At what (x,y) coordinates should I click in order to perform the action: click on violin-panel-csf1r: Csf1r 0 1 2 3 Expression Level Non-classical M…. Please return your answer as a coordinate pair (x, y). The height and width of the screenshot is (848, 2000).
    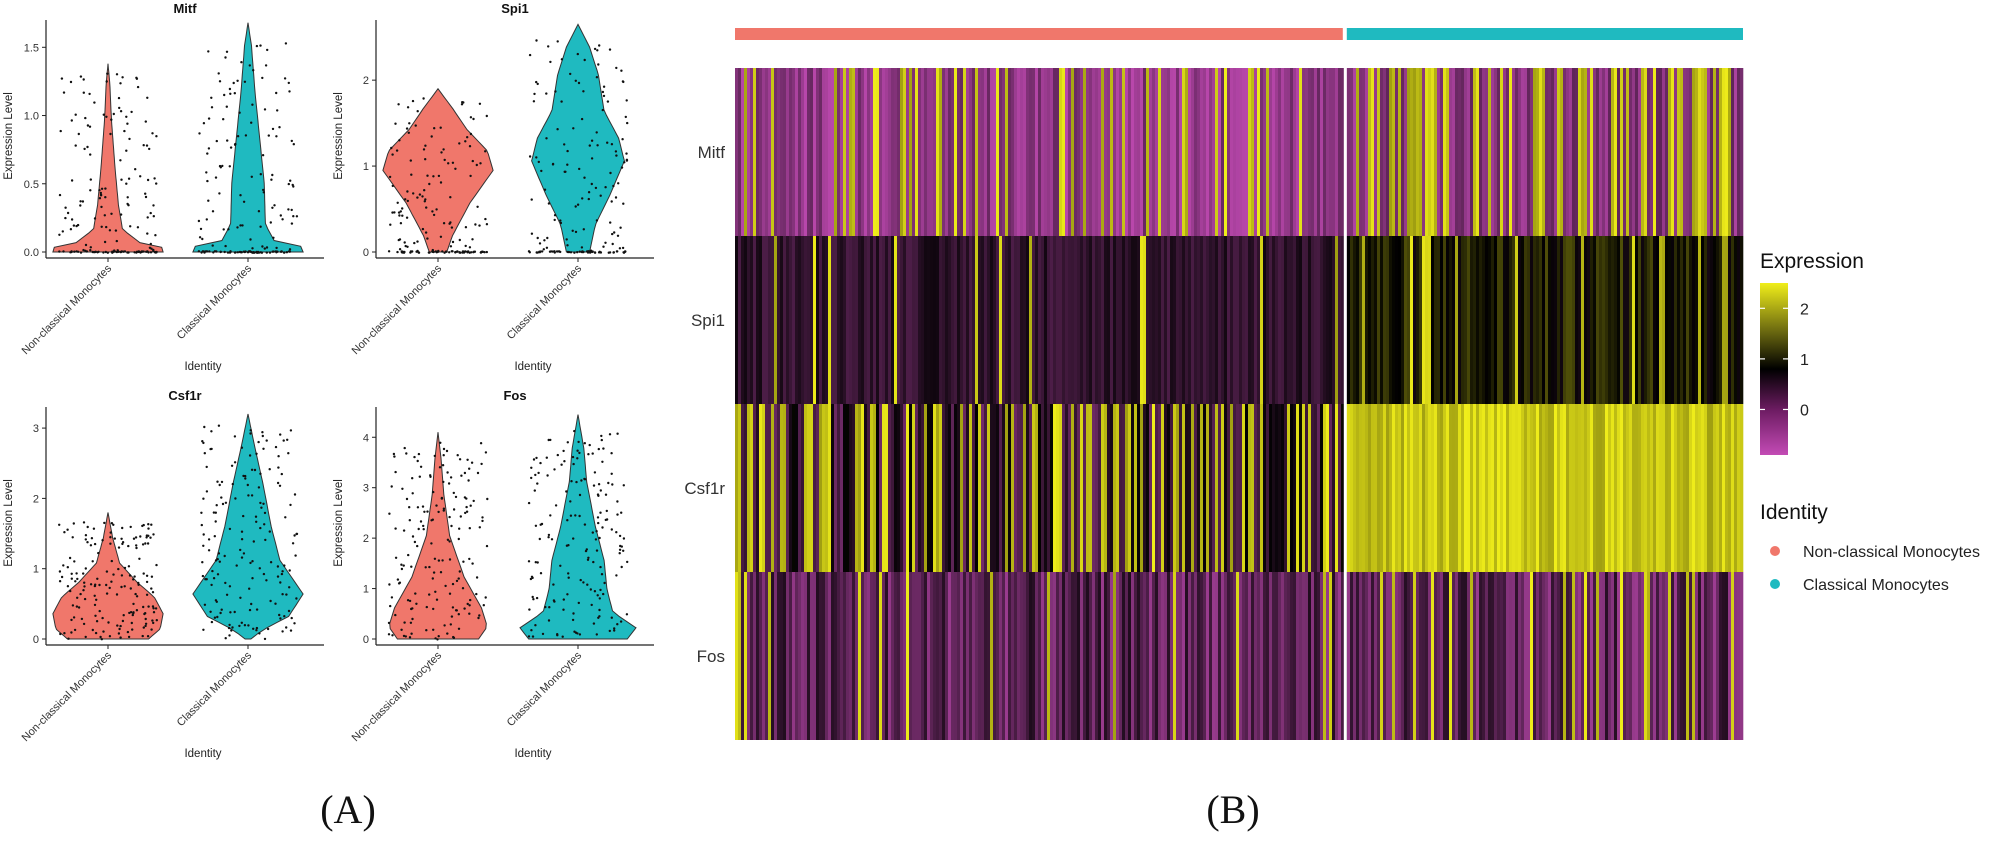
    Looking at the image, I should click on (163, 574).